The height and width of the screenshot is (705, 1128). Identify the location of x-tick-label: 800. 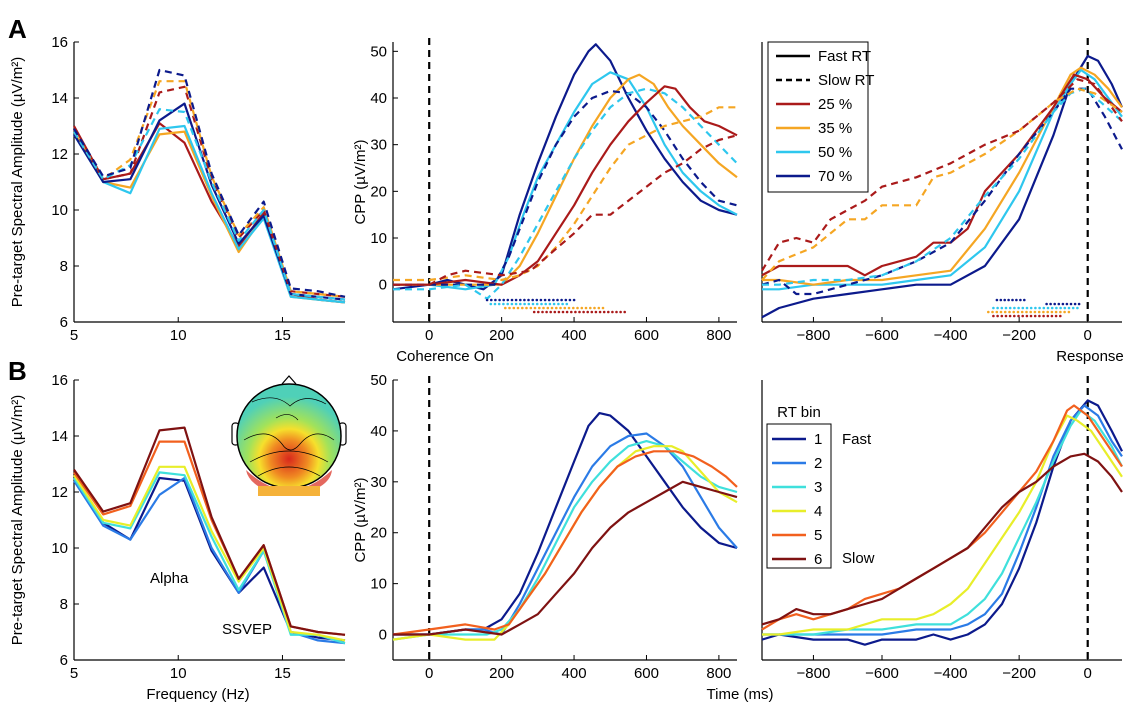
(718, 673).